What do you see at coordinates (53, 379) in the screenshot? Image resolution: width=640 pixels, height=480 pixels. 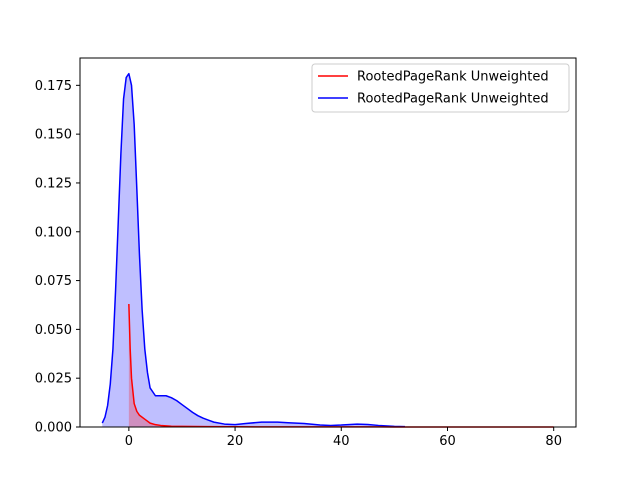 I see `y-tick-label: 0.025` at bounding box center [53, 379].